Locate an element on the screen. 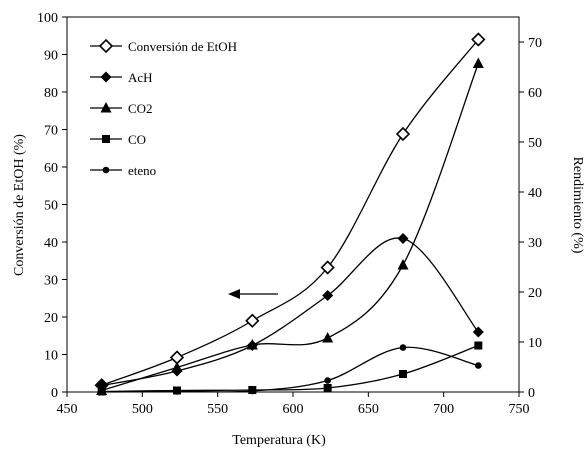 Image resolution: width=585 pixels, height=452 pixels. y-right-tick-label: 30 is located at coordinates (535, 243).